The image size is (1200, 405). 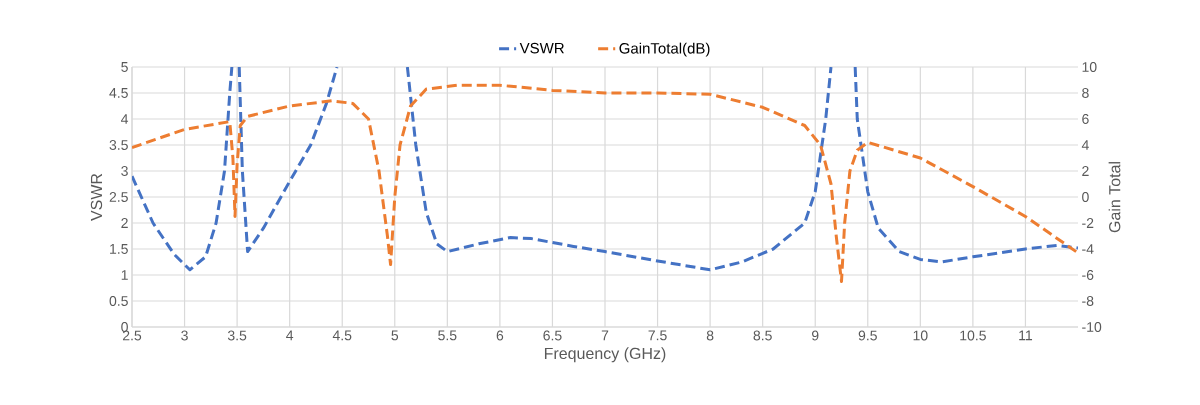 I want to click on y2-tick-label: 6, so click(x=1085, y=119).